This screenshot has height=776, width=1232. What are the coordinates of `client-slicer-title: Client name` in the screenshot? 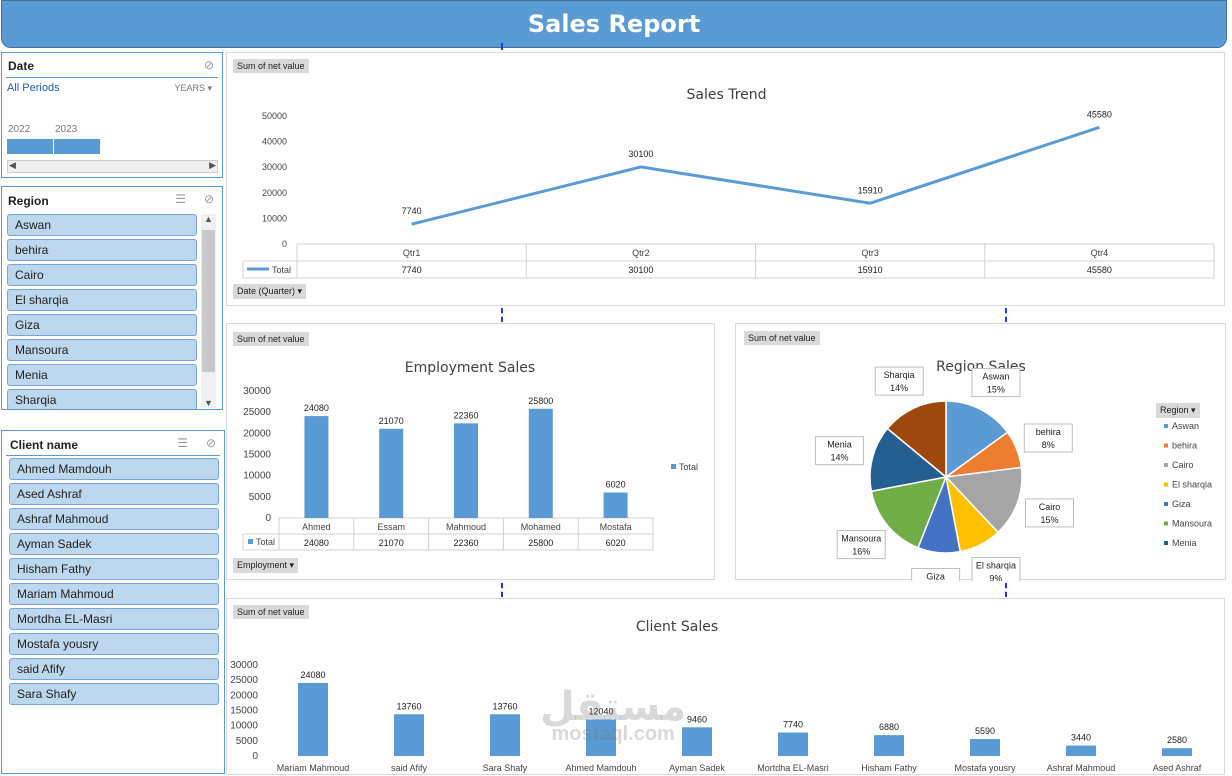 It's located at (44, 445).